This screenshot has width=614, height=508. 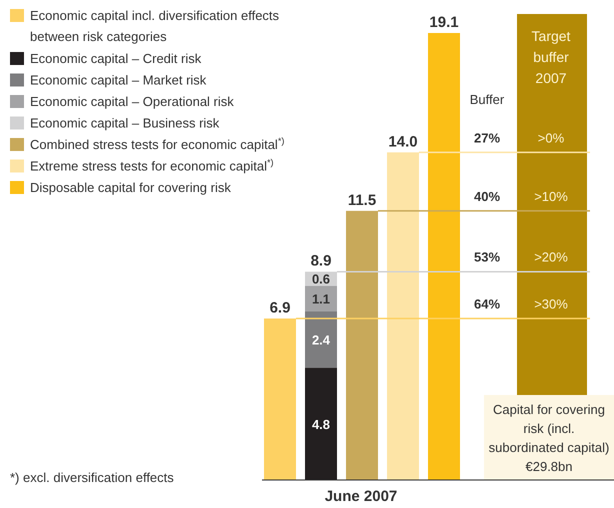 I want to click on data-label: 4.8, so click(x=321, y=424).